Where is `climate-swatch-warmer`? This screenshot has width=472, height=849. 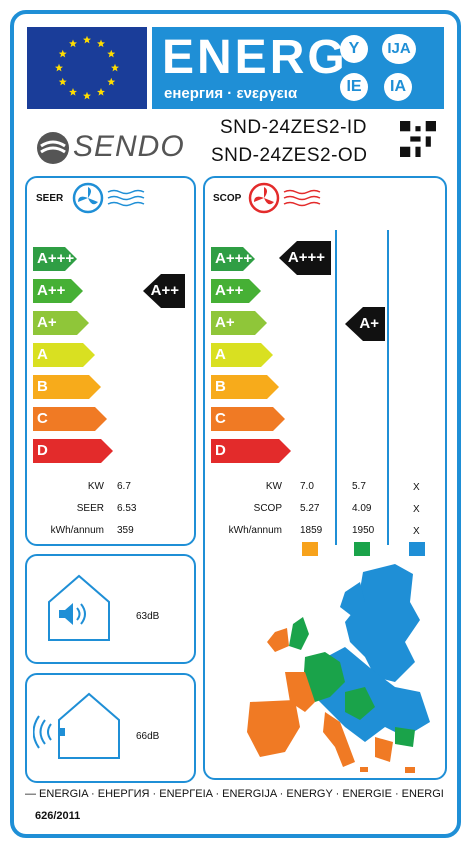 climate-swatch-warmer is located at coordinates (310, 549).